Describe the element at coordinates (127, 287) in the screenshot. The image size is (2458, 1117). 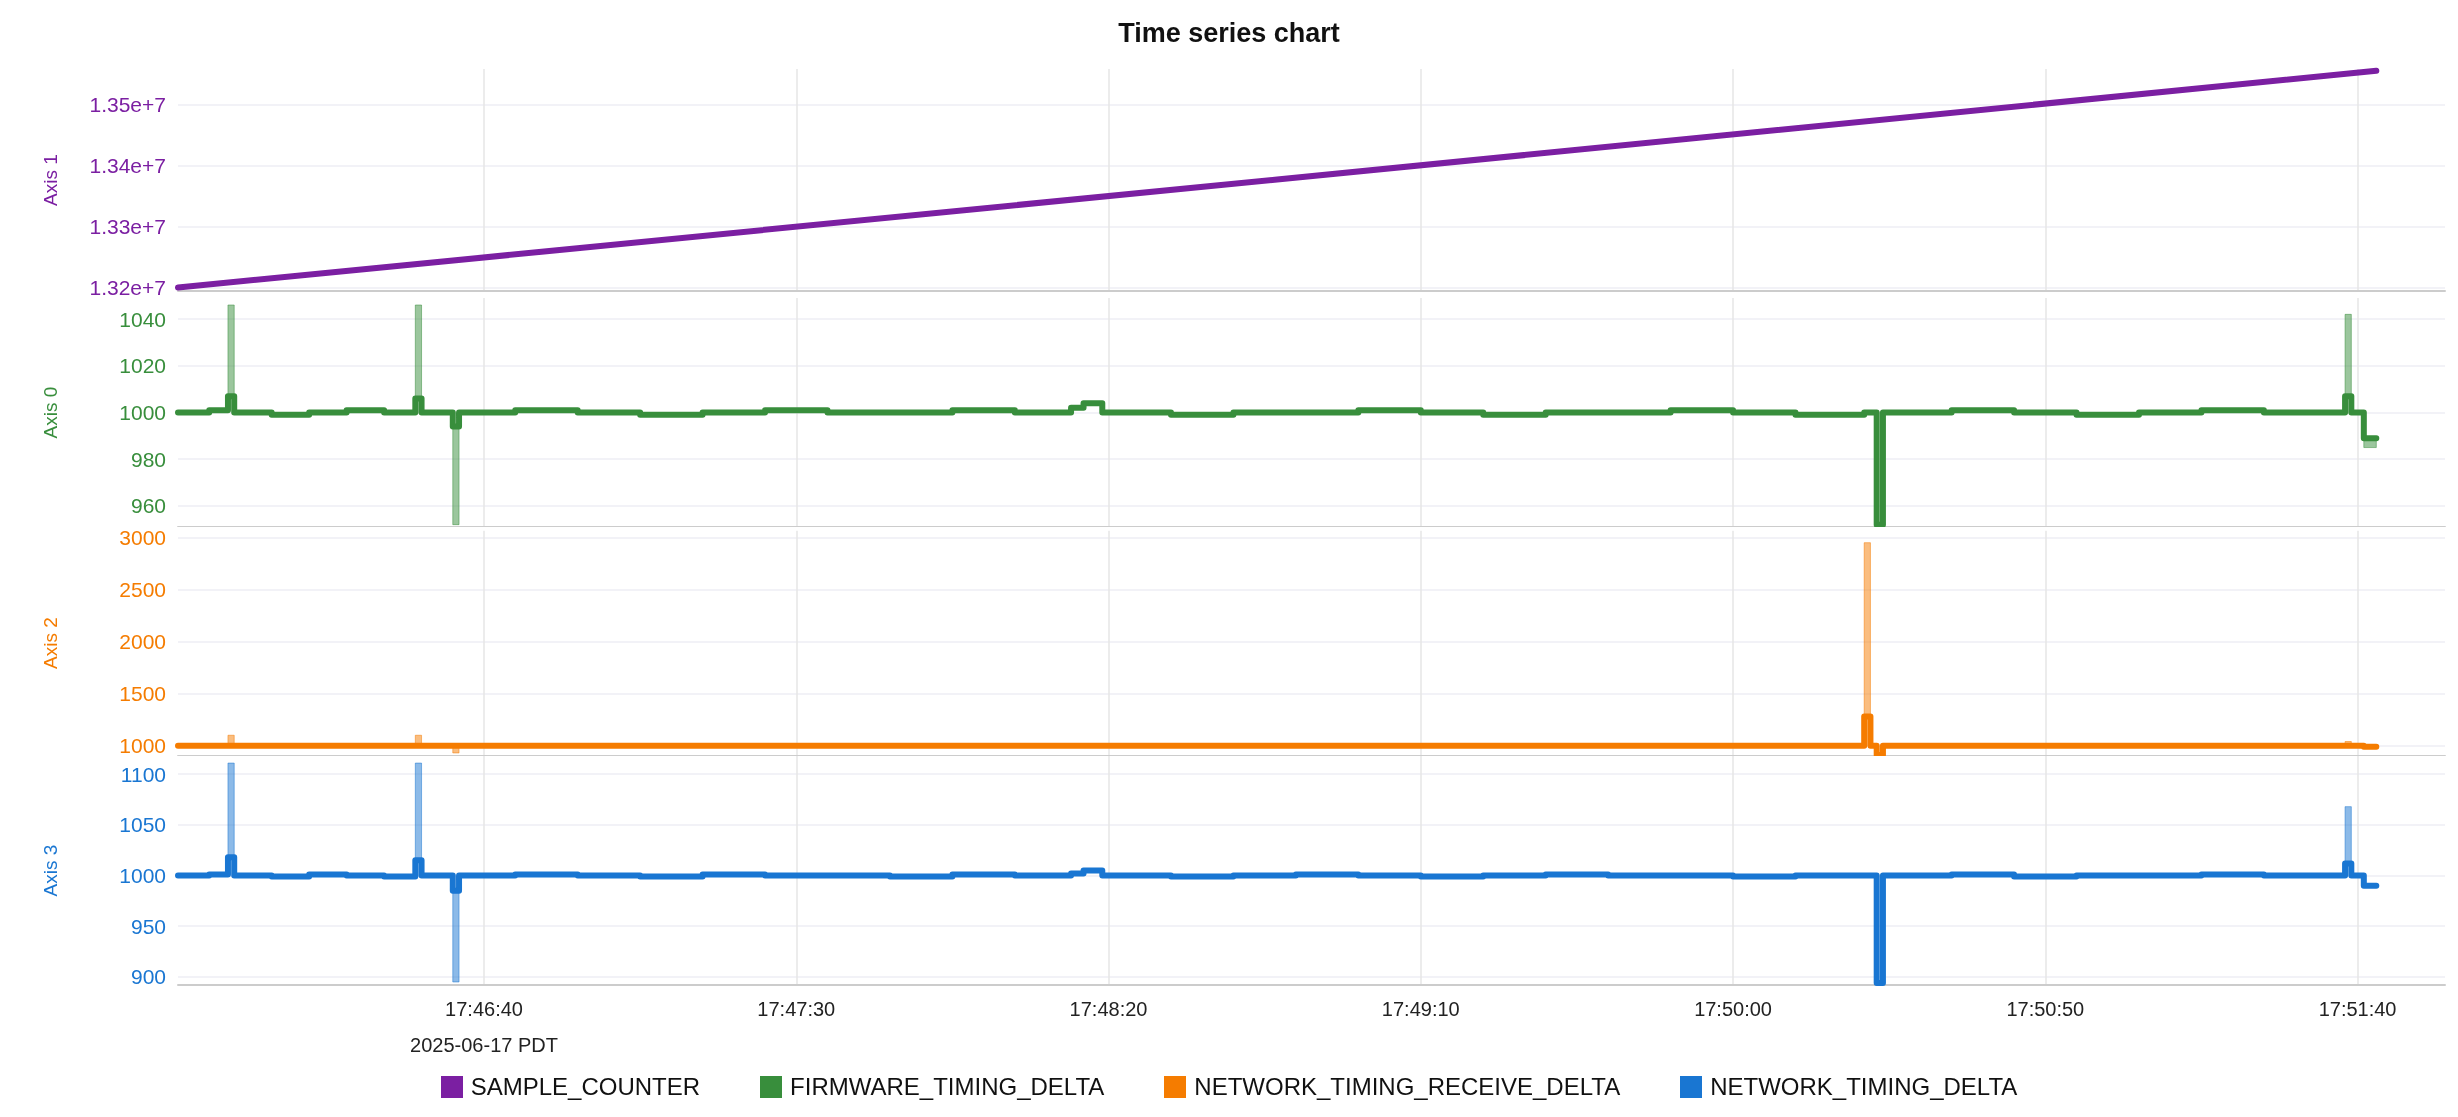
I see `y-tick-label: 1.32e+7` at that location.